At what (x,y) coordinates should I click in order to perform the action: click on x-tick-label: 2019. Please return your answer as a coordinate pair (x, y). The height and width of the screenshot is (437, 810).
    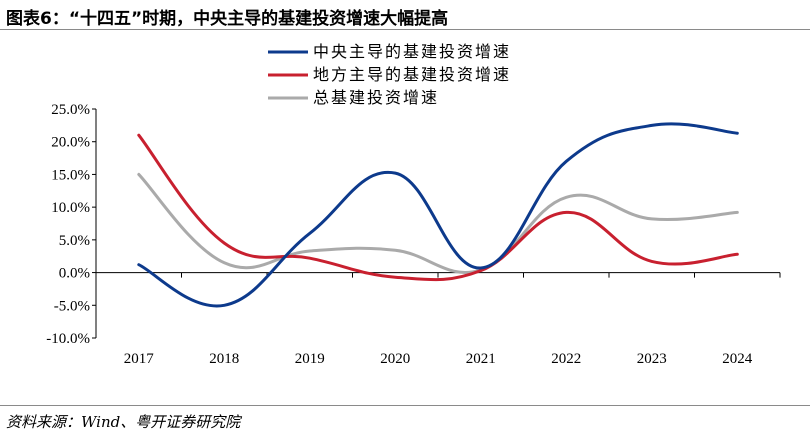
    Looking at the image, I should click on (310, 359).